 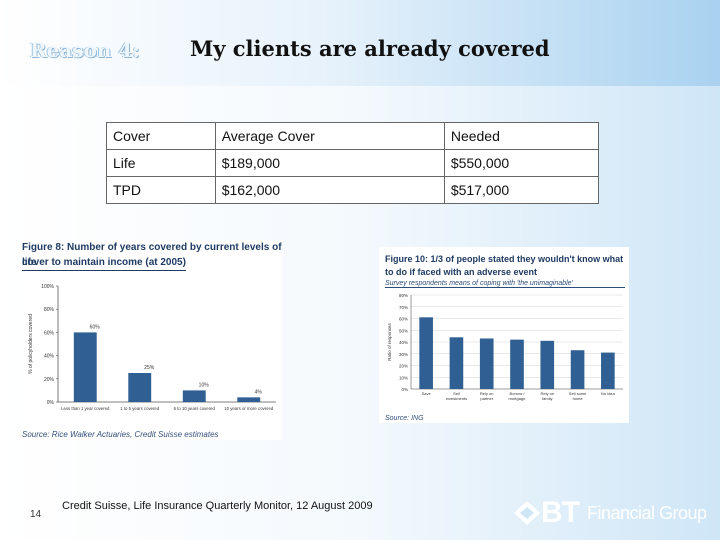 I want to click on x-tick-label: Borrow / mortgage, so click(x=518, y=396).